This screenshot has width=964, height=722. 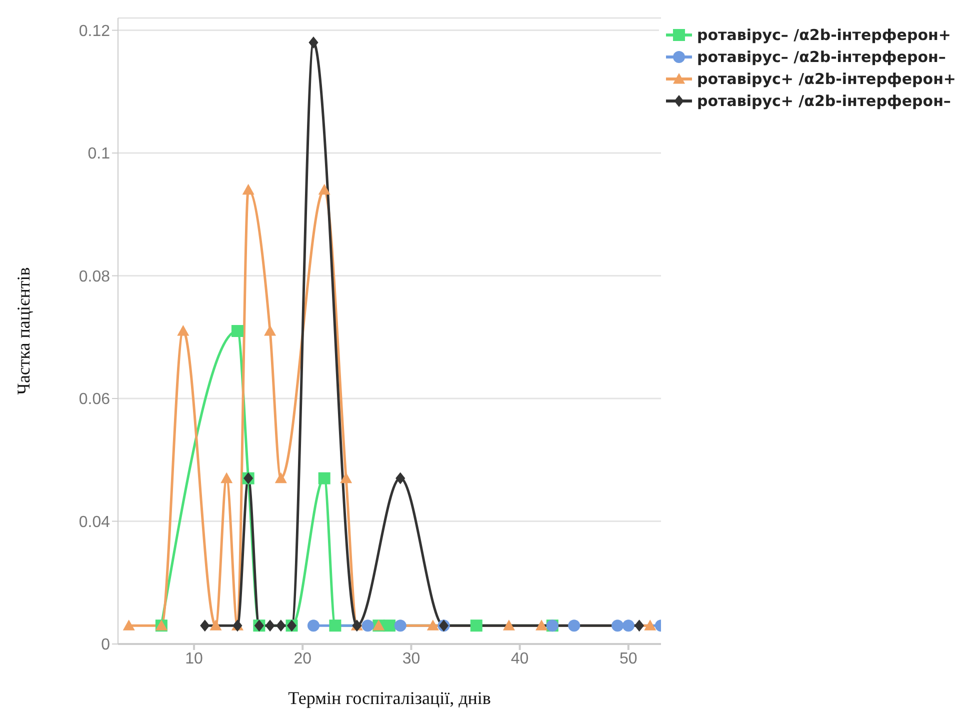 What do you see at coordinates (105, 645) in the screenshot?
I see `y-tick-label: 0` at bounding box center [105, 645].